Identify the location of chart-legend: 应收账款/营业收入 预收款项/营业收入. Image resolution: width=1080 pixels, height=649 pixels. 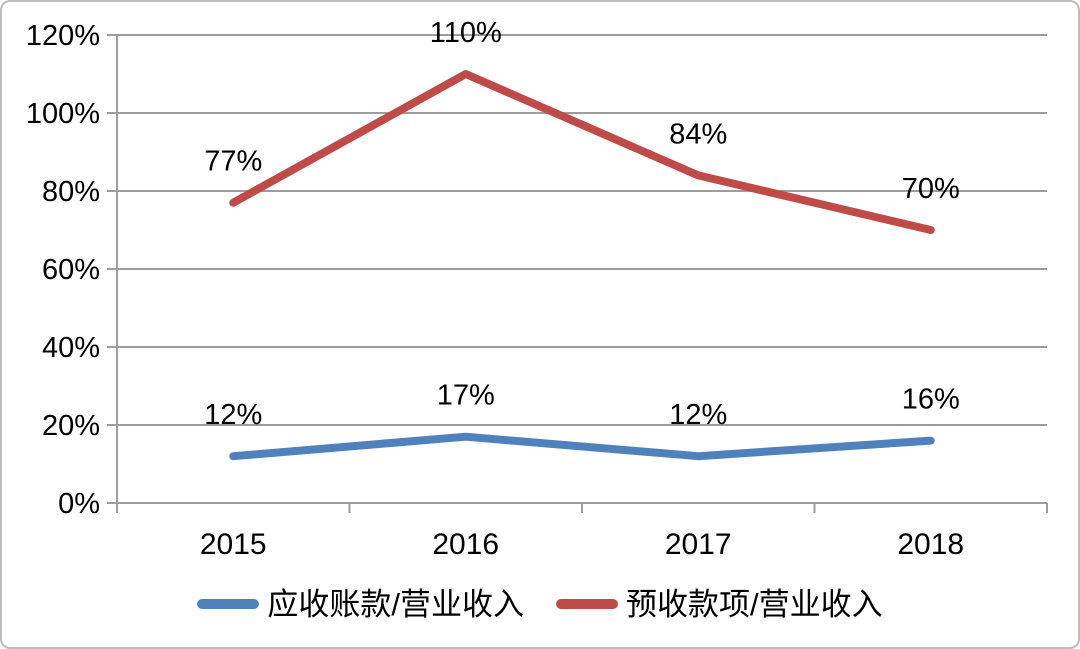
(540, 604).